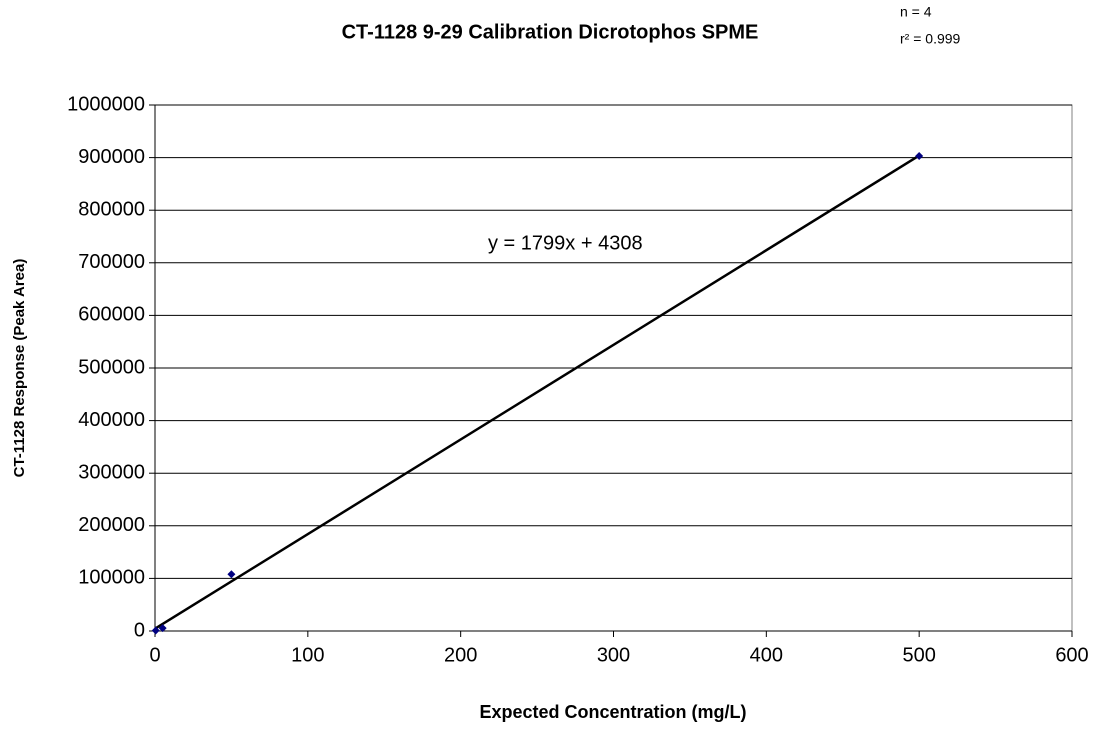 This screenshot has height=729, width=1099. What do you see at coordinates (111, 420) in the screenshot?
I see `y-tick-label: 400000` at bounding box center [111, 420].